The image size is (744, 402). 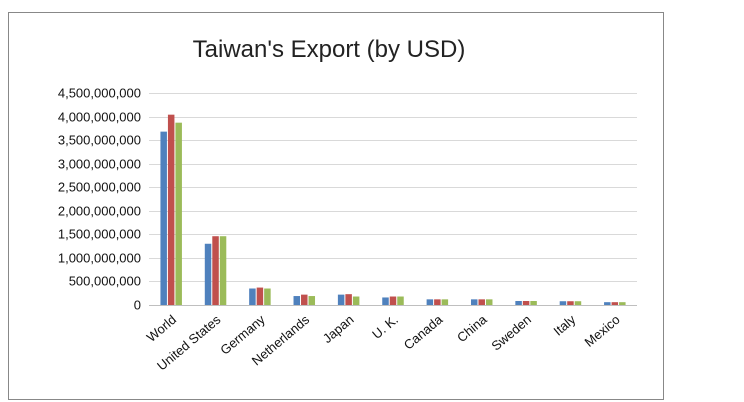 What do you see at coordinates (564, 324) in the screenshot?
I see `x-tick-label: Italy` at bounding box center [564, 324].